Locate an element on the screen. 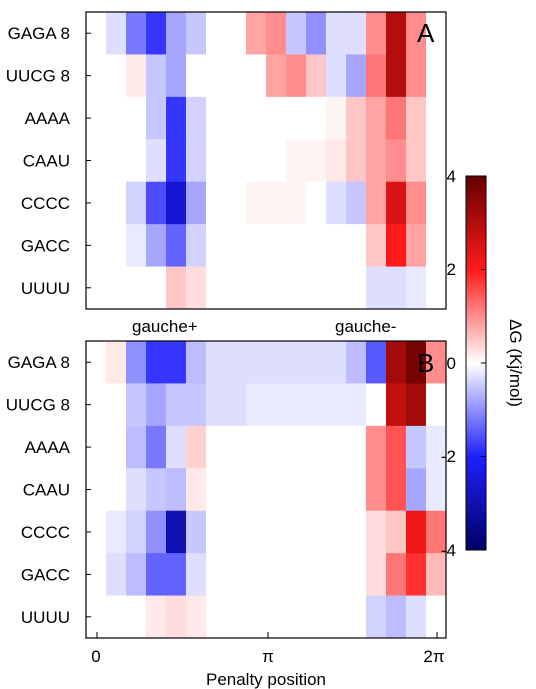 Image resolution: width=536 pixels, height=689 pixels. heatmap-cell-b-r3-c4 is located at coordinates (176, 490).